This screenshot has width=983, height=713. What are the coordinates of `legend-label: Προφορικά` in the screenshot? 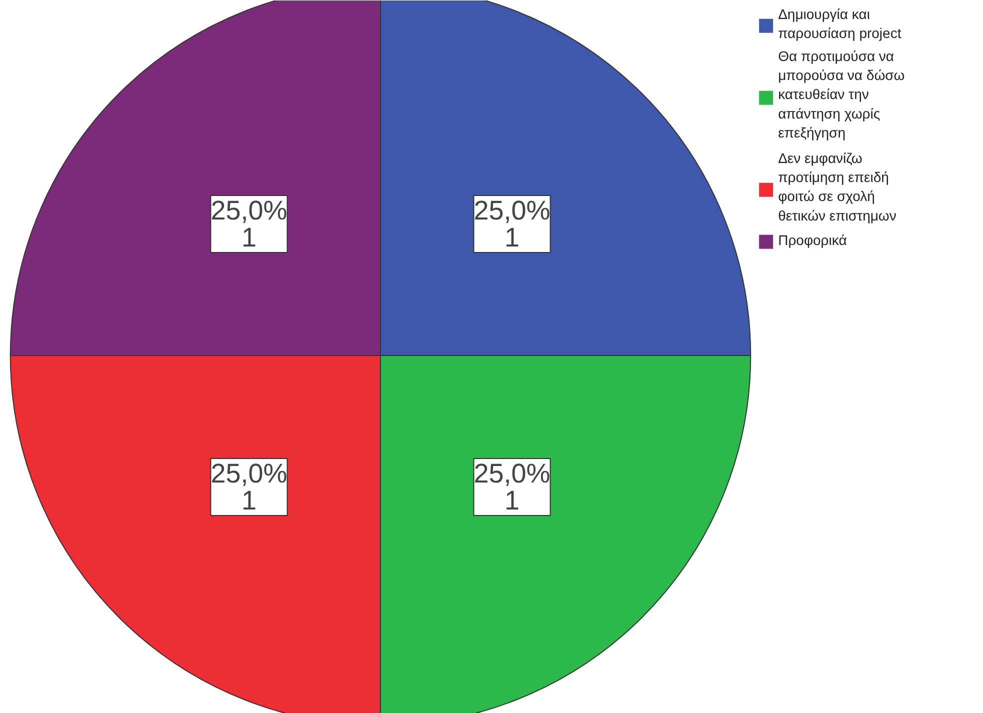 It's located at (812, 240).